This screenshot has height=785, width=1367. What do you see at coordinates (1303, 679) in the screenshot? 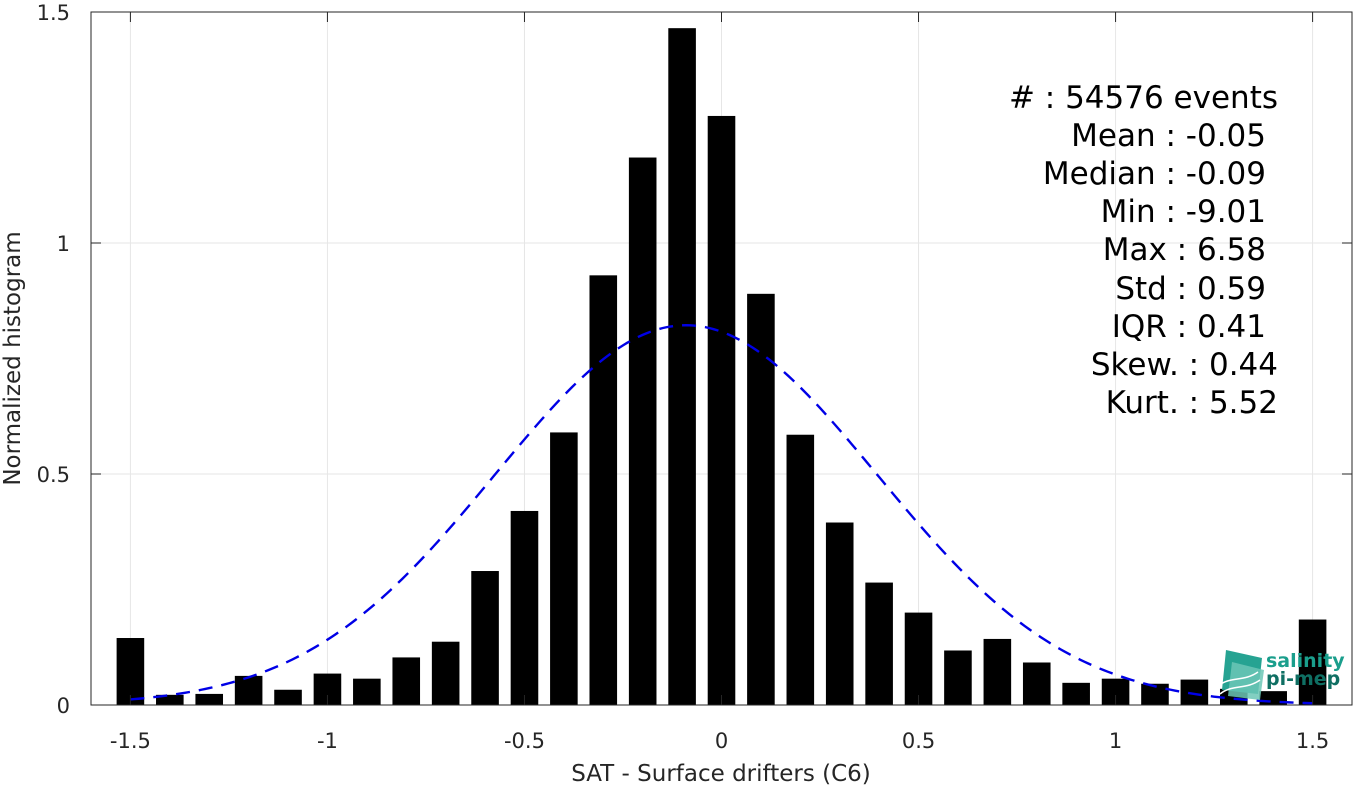
I see `logo-text-pi-mep: pi-mep` at bounding box center [1303, 679].